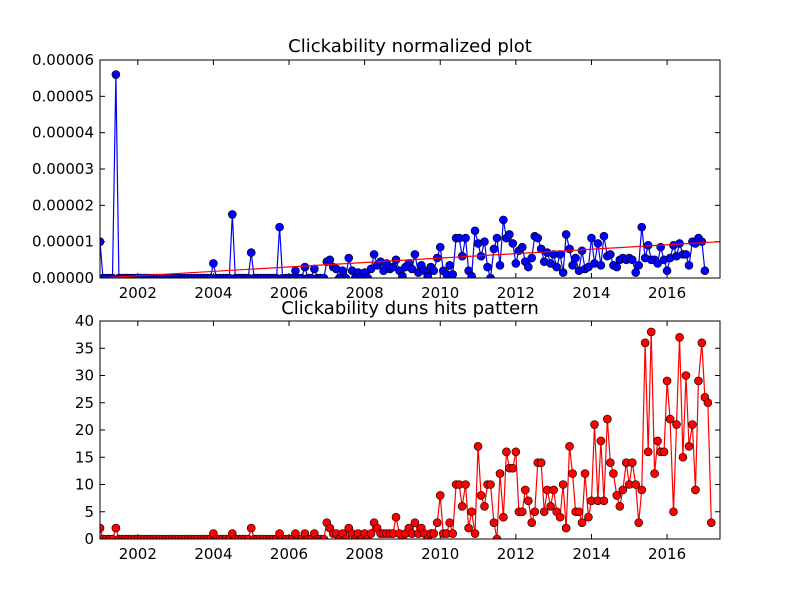 The height and width of the screenshot is (600, 800). I want to click on normalized-xtick-label: 2010, so click(440, 293).